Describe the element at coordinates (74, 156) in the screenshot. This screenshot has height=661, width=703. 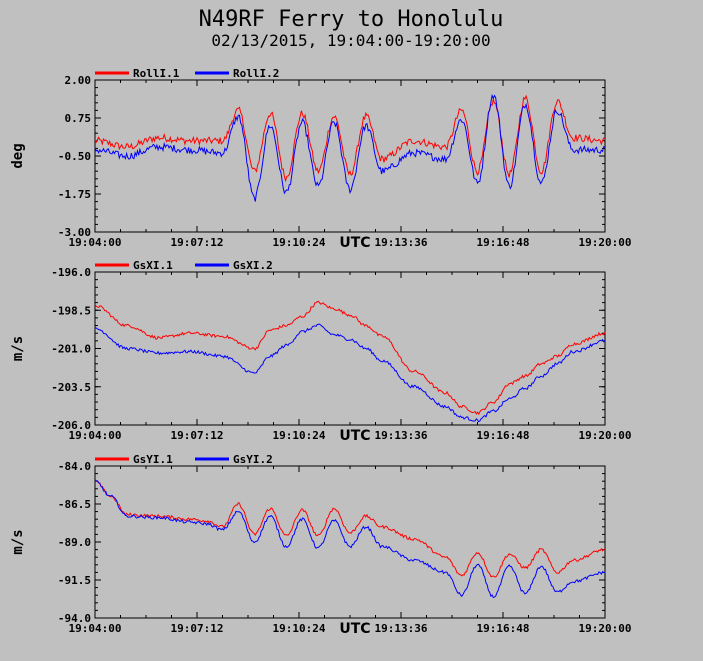
I see `y-tick-label: -0.50` at that location.